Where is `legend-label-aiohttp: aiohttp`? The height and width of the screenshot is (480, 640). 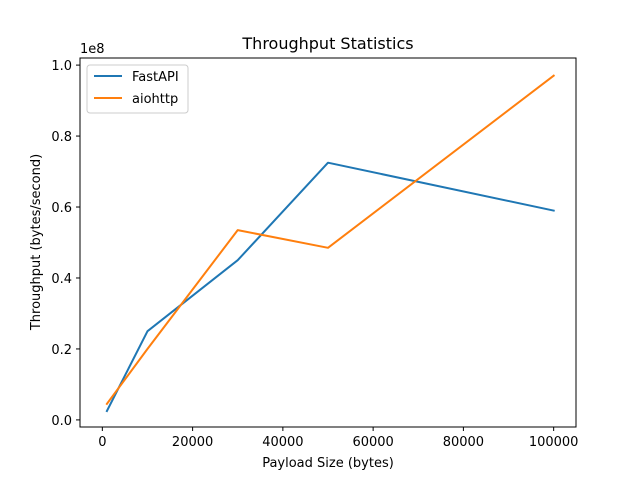 legend-label-aiohttp: aiohttp is located at coordinates (155, 99).